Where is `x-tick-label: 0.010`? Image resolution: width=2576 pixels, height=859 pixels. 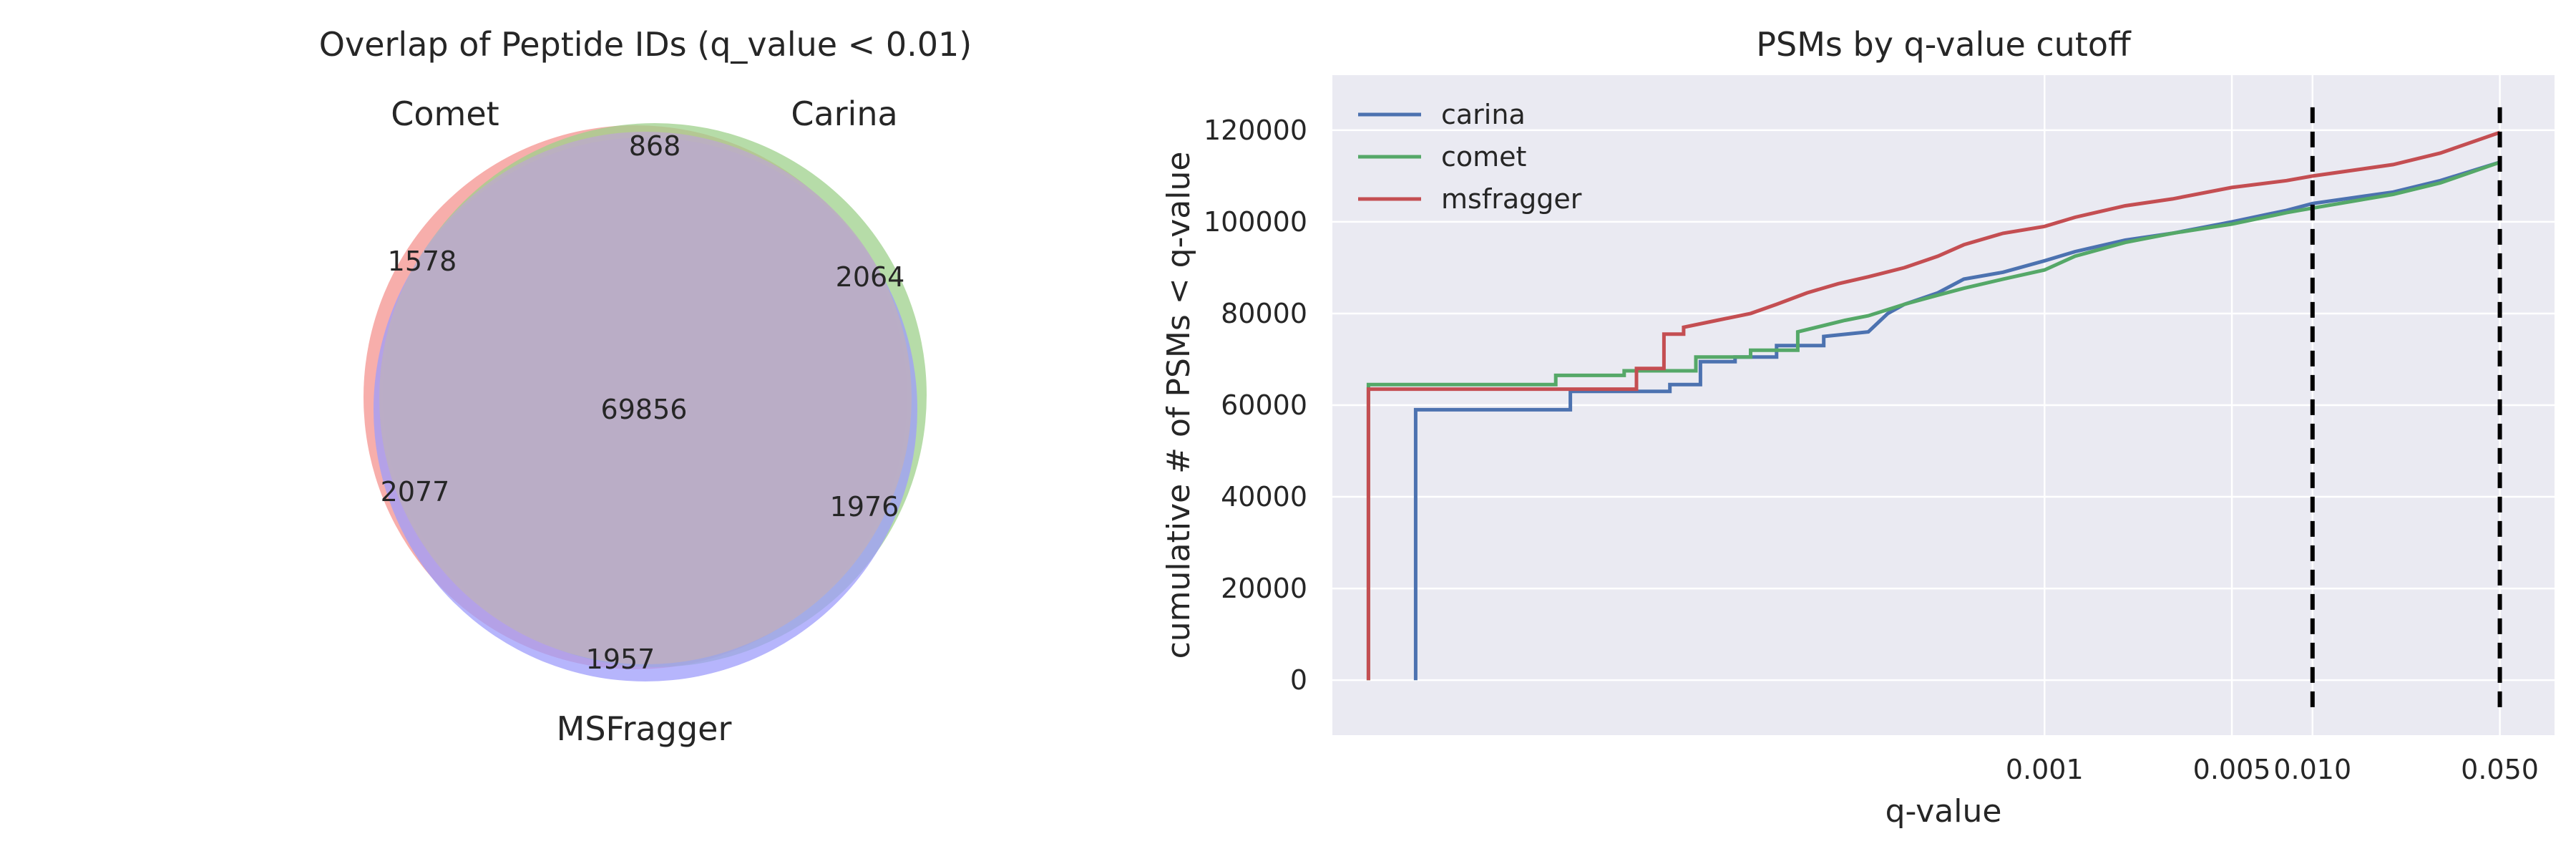
x-tick-label: 0.010 is located at coordinates (2312, 769).